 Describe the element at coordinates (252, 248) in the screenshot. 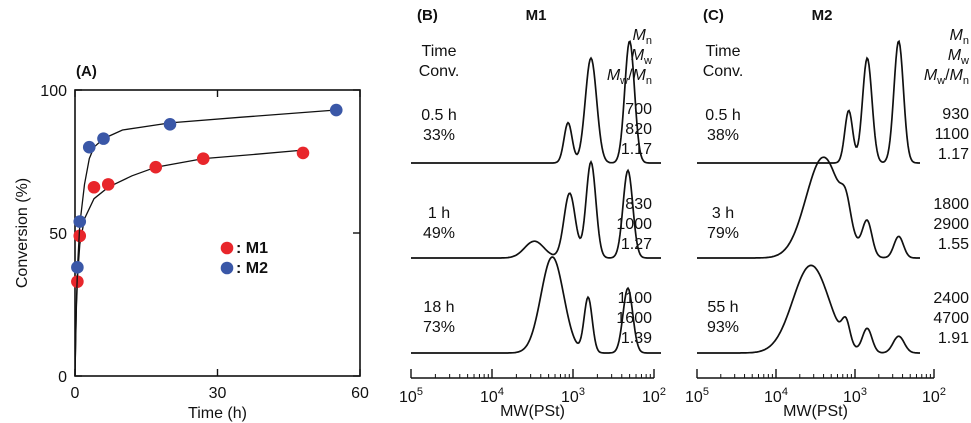

I see `legend-label-1: : M1` at that location.